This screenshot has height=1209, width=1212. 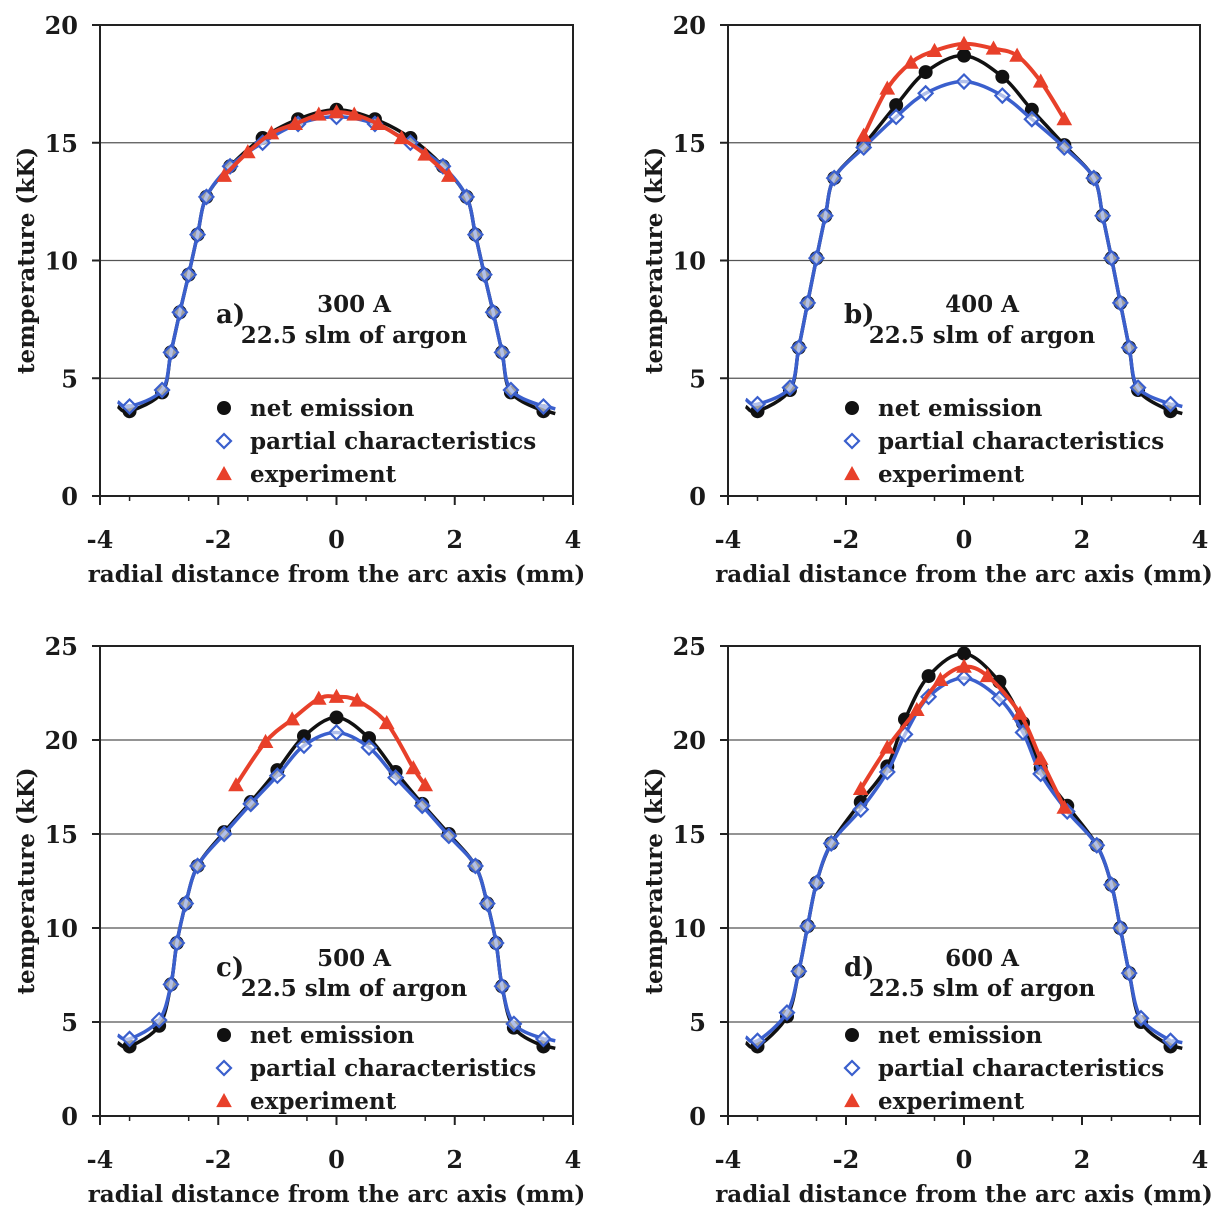 I want to click on x-axis-label: radial distance from the arc axis (mm), so click(x=337, y=1194).